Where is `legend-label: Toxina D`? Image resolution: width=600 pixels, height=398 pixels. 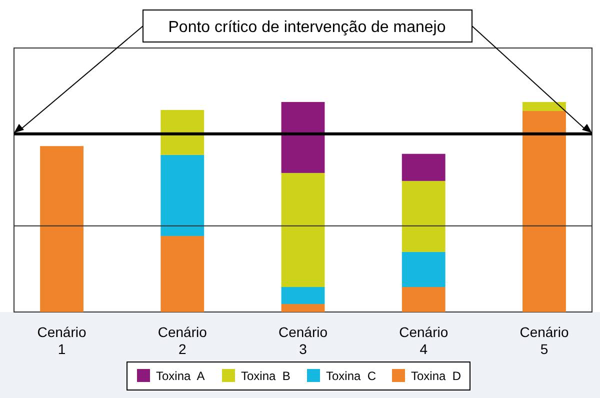
legend-label: Toxina D is located at coordinates (436, 376).